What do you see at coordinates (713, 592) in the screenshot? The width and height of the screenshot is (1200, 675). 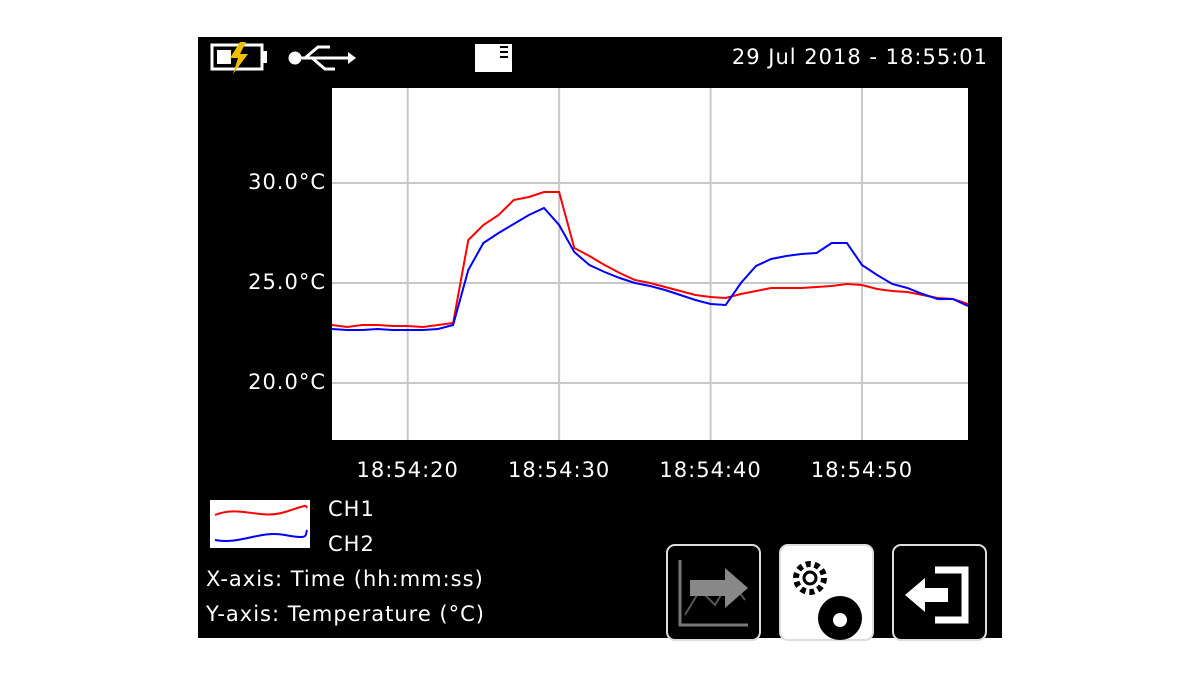 I see `export-button` at bounding box center [713, 592].